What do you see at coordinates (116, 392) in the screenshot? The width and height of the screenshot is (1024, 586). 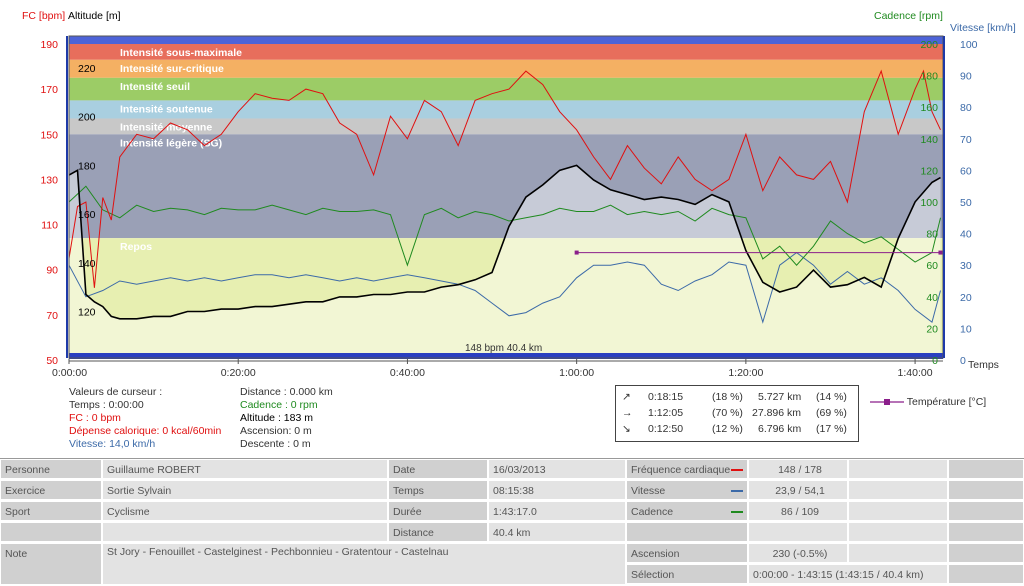 I see `cursor-heading: Valeurs de curseur :` at bounding box center [116, 392].